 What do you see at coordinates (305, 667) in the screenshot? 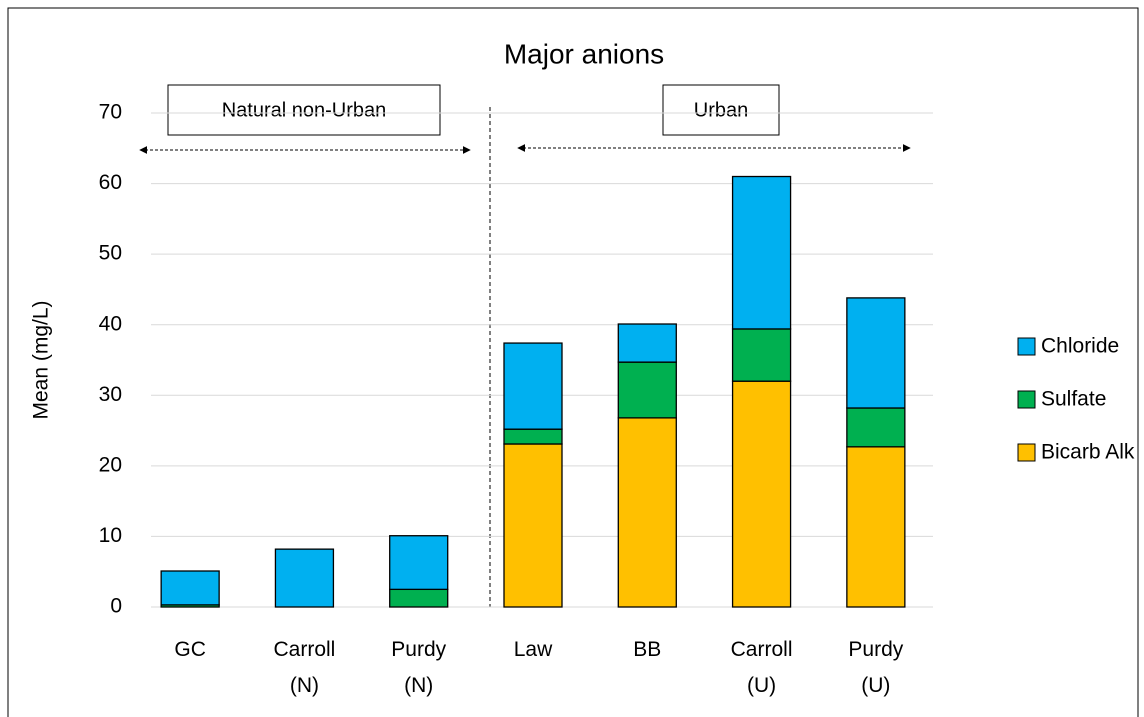
I see `x-tick-label: Carroll (N)` at bounding box center [305, 667].